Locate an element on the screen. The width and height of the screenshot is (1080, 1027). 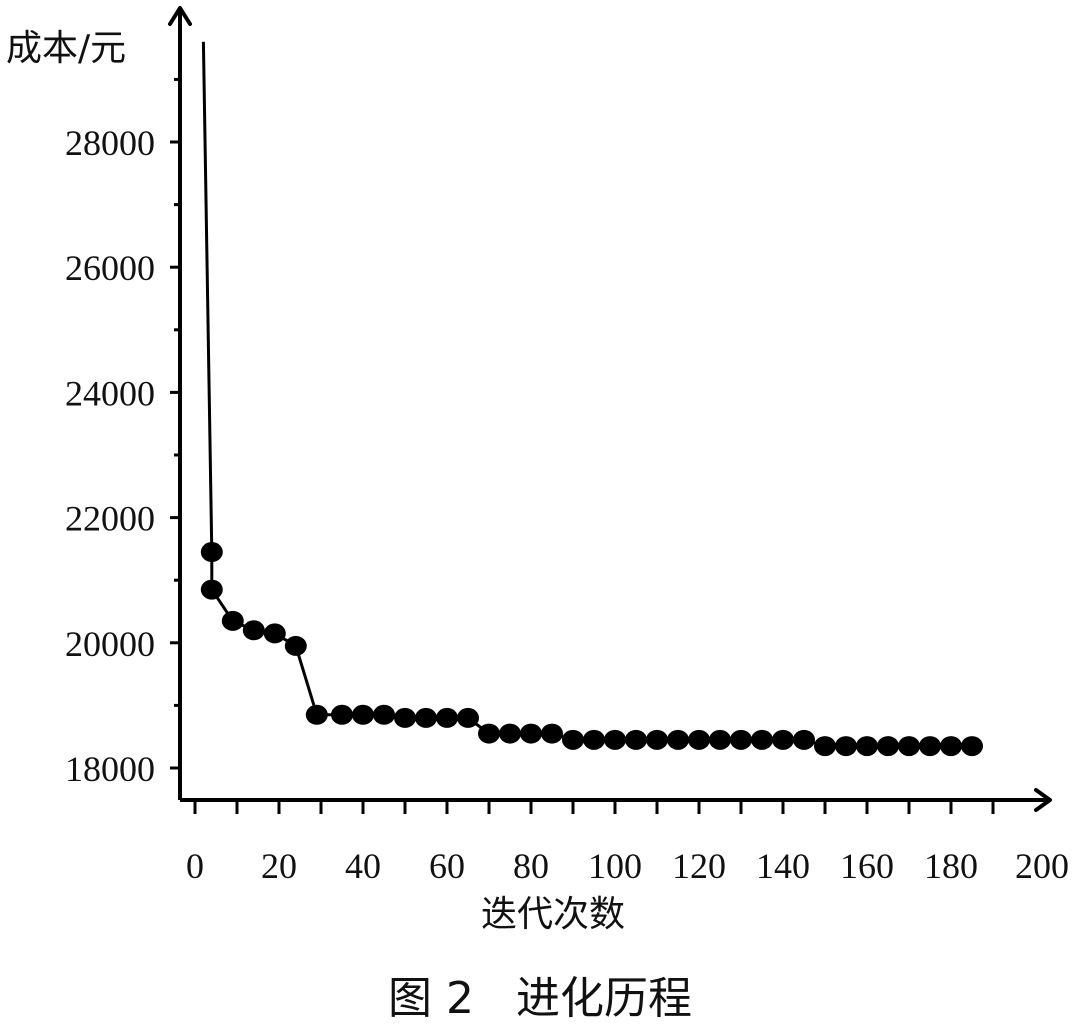
figure-caption: 图 2 进化历程 is located at coordinates (540, 998).